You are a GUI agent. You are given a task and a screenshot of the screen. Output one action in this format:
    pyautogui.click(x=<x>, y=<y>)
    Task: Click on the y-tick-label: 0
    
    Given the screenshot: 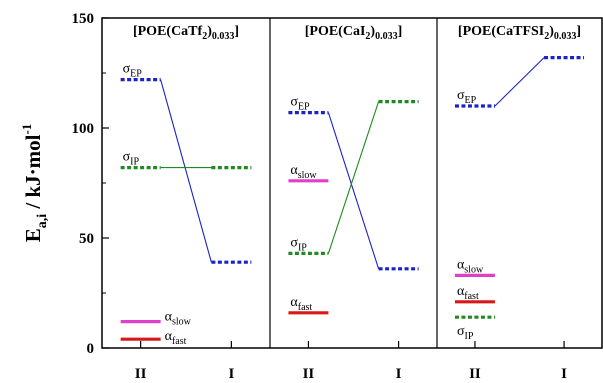 What is the action you would take?
    pyautogui.click(x=91, y=349)
    